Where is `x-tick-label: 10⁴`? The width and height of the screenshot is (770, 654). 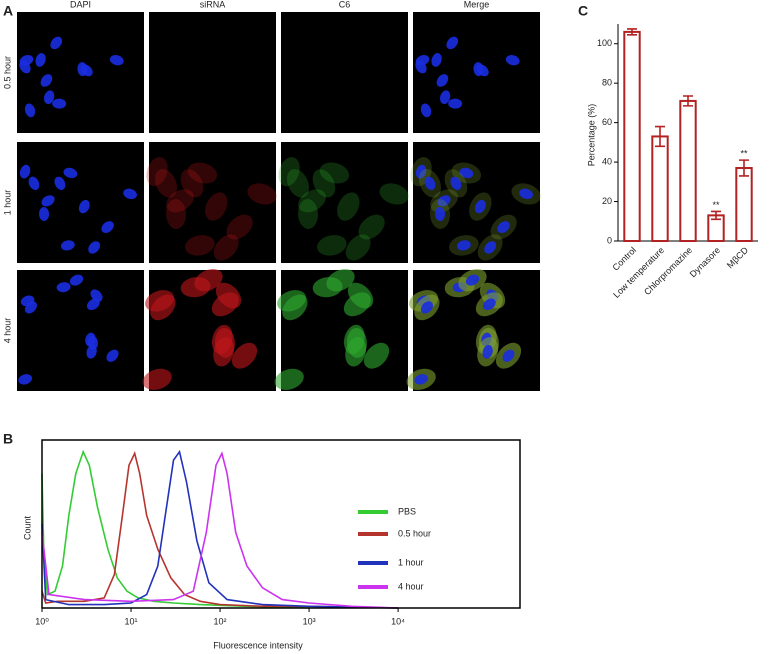 x-tick-label: 10⁴ is located at coordinates (398, 621).